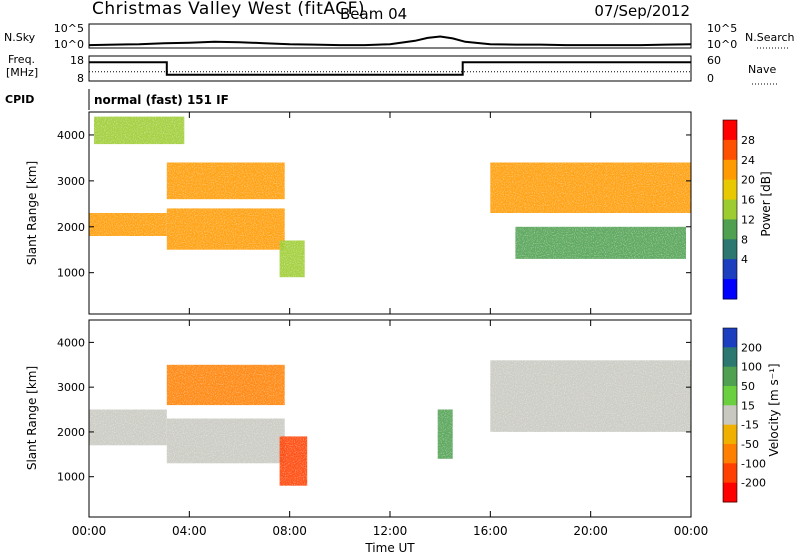 The width and height of the screenshot is (800, 554). Describe the element at coordinates (80, 78) in the screenshot. I see `freq-tick-bottom: 8` at that location.